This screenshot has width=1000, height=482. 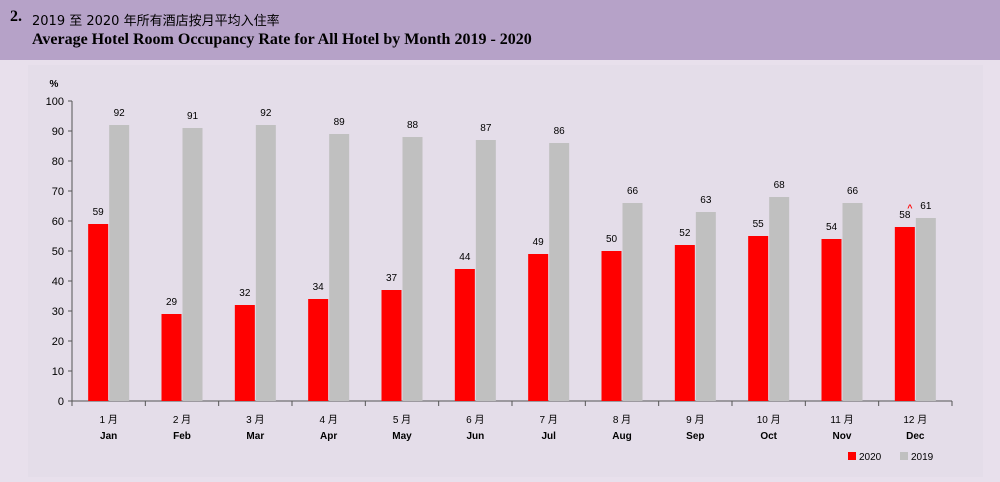 What do you see at coordinates (54, 84) in the screenshot?
I see `y-axis-unit-label: %` at bounding box center [54, 84].